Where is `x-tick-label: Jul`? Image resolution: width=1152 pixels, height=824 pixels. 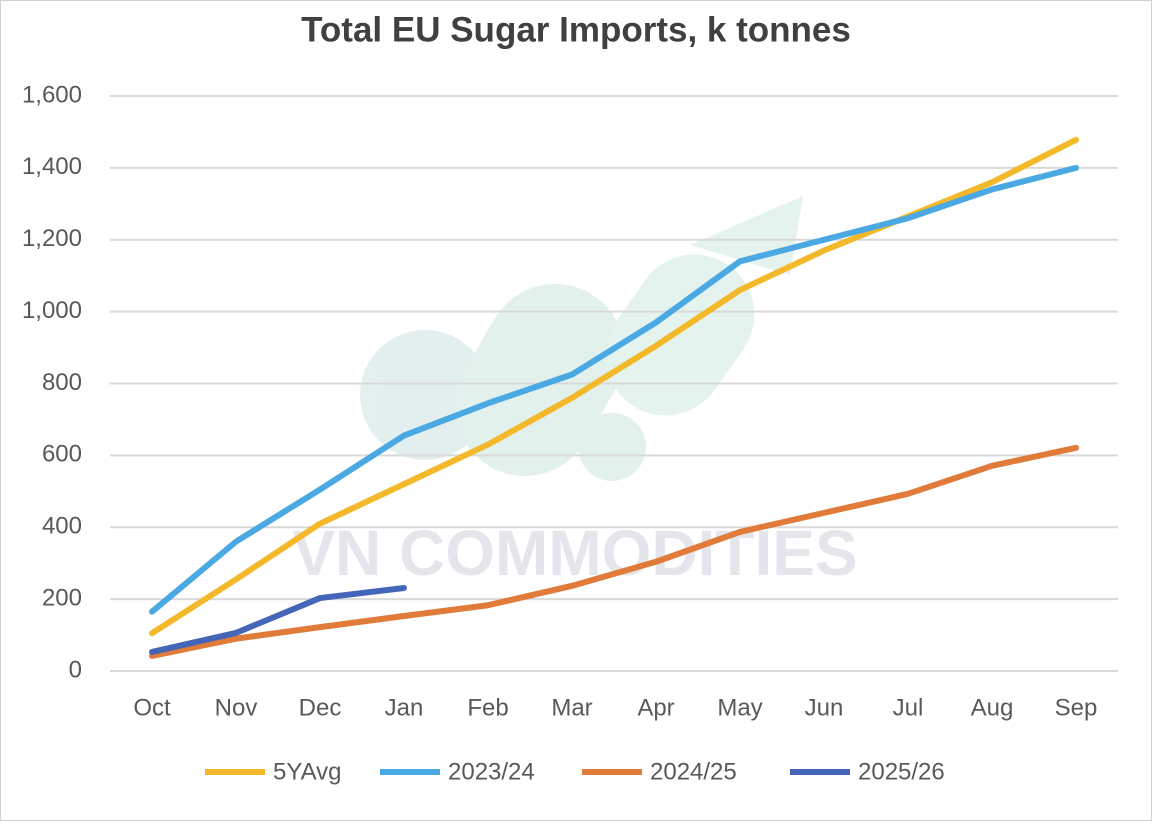
x-tick-label: Jul is located at coordinates (908, 707).